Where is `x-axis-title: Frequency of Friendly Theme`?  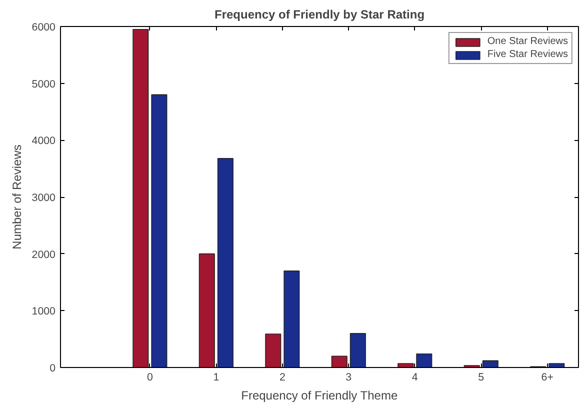
x-axis-title: Frequency of Friendly Theme is located at coordinates (319, 395).